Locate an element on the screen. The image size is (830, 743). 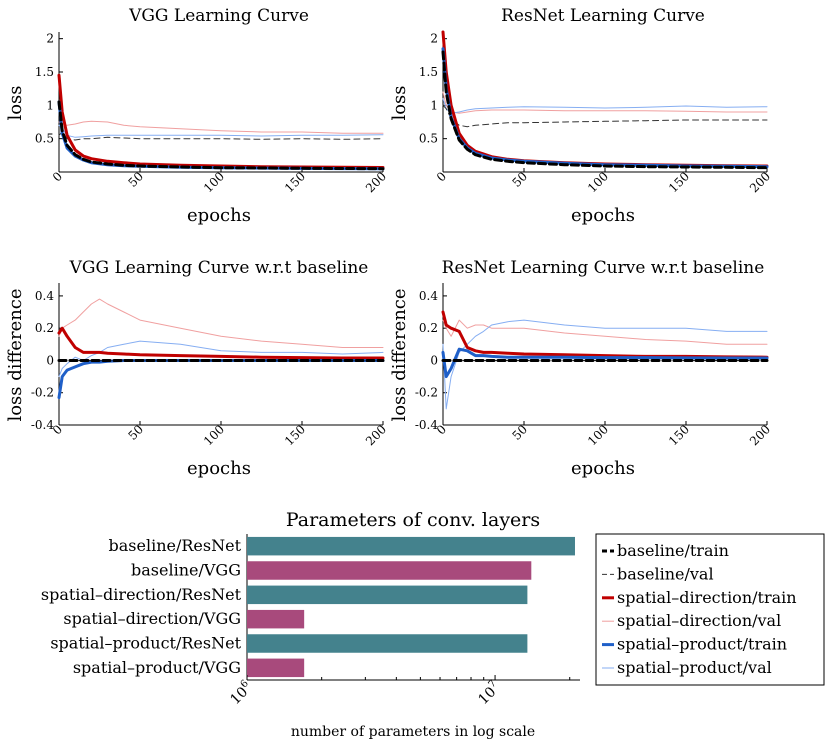
bar-category-label: baseline/VGG is located at coordinates (186, 570).